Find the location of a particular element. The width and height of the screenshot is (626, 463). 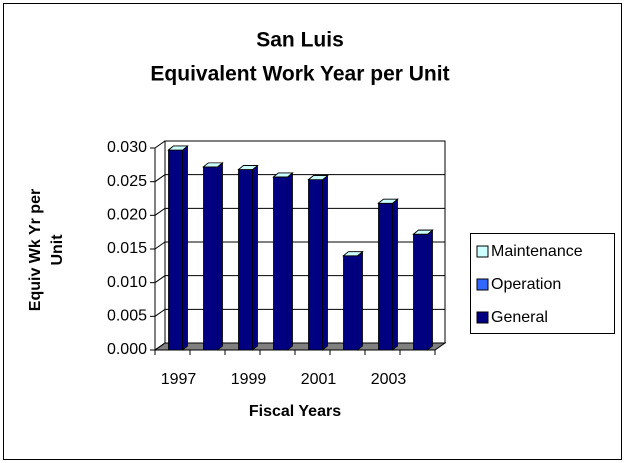

floor is located at coordinates (300, 346).